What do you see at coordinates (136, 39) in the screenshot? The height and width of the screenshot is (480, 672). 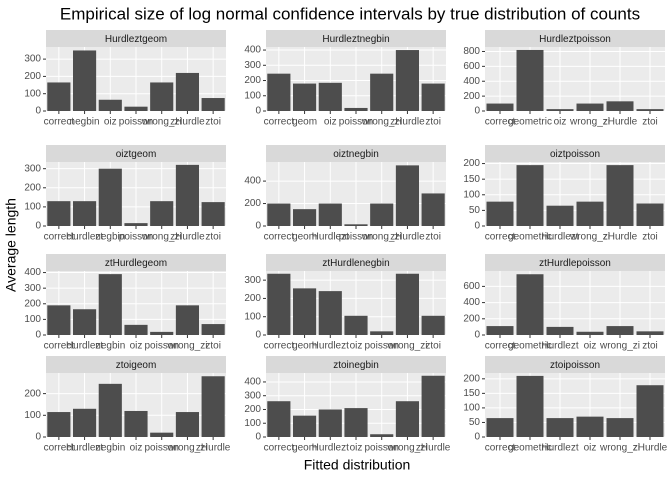 I see `strip-label: Hurdleztgeom` at bounding box center [136, 39].